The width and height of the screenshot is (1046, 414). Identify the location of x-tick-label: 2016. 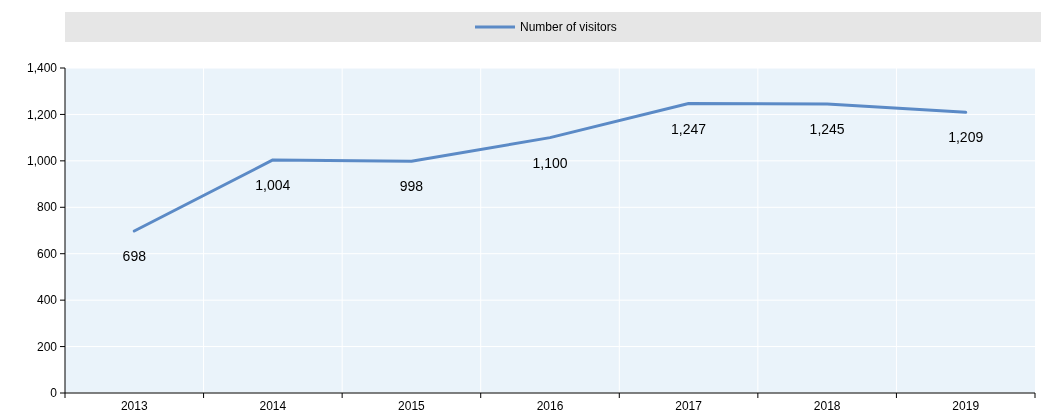
(550, 406).